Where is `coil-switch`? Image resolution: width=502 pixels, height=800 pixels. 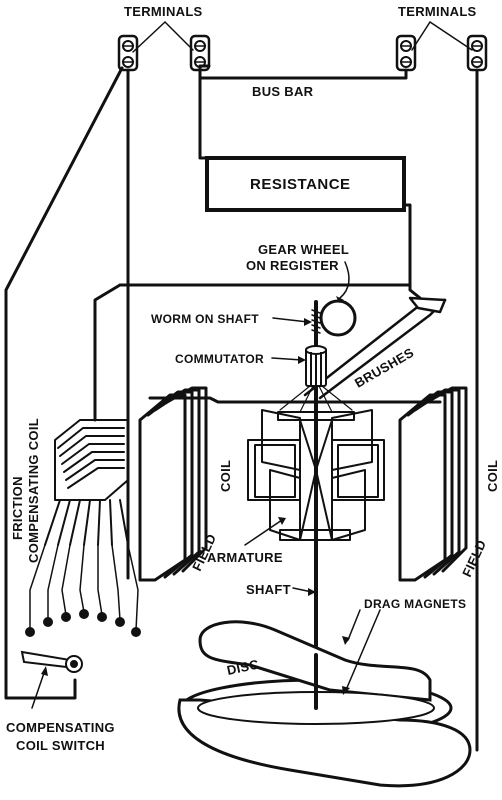
coil-switch is located at coordinates (51, 661).